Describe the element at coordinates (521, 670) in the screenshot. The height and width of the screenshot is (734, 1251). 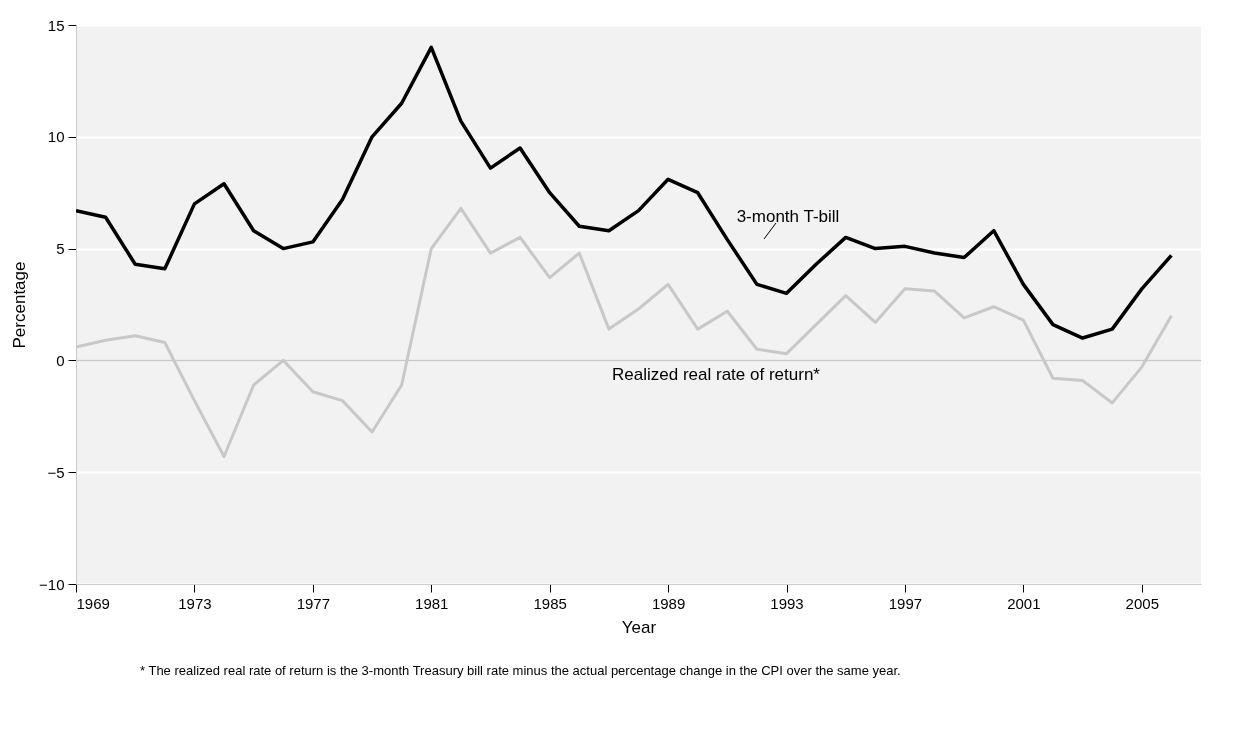
I see `text: * The realized real rate of return is the 3-month Treasury bill rate minus the actual percentage change in the CPI over the same year.` at that location.